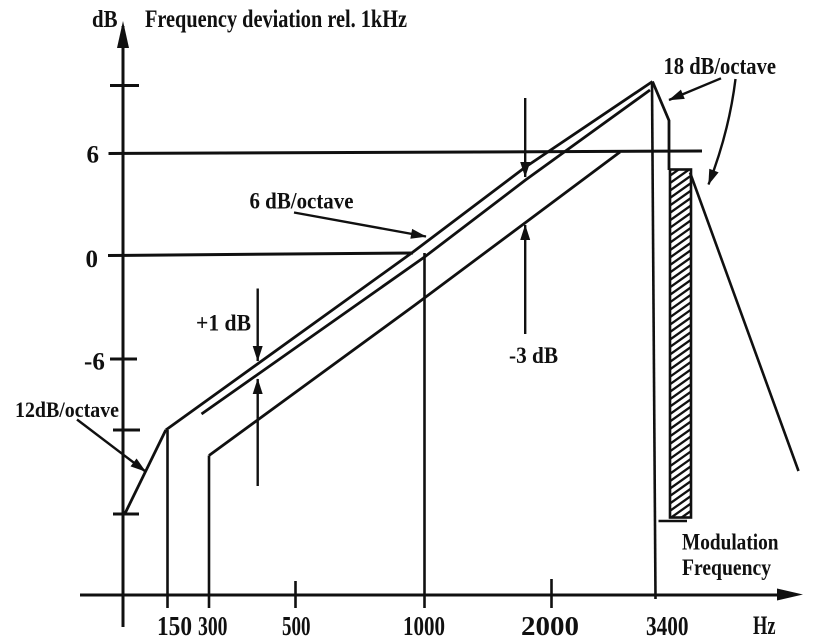  I want to click on svg-text: +1 dB, so click(223, 323).